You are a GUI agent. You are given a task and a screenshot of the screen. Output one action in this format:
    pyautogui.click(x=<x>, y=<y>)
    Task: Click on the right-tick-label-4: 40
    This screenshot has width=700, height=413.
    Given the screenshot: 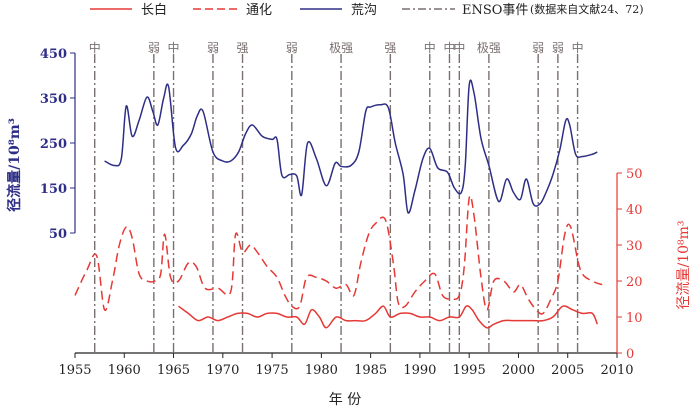 What is the action you would take?
    pyautogui.click(x=634, y=210)
    